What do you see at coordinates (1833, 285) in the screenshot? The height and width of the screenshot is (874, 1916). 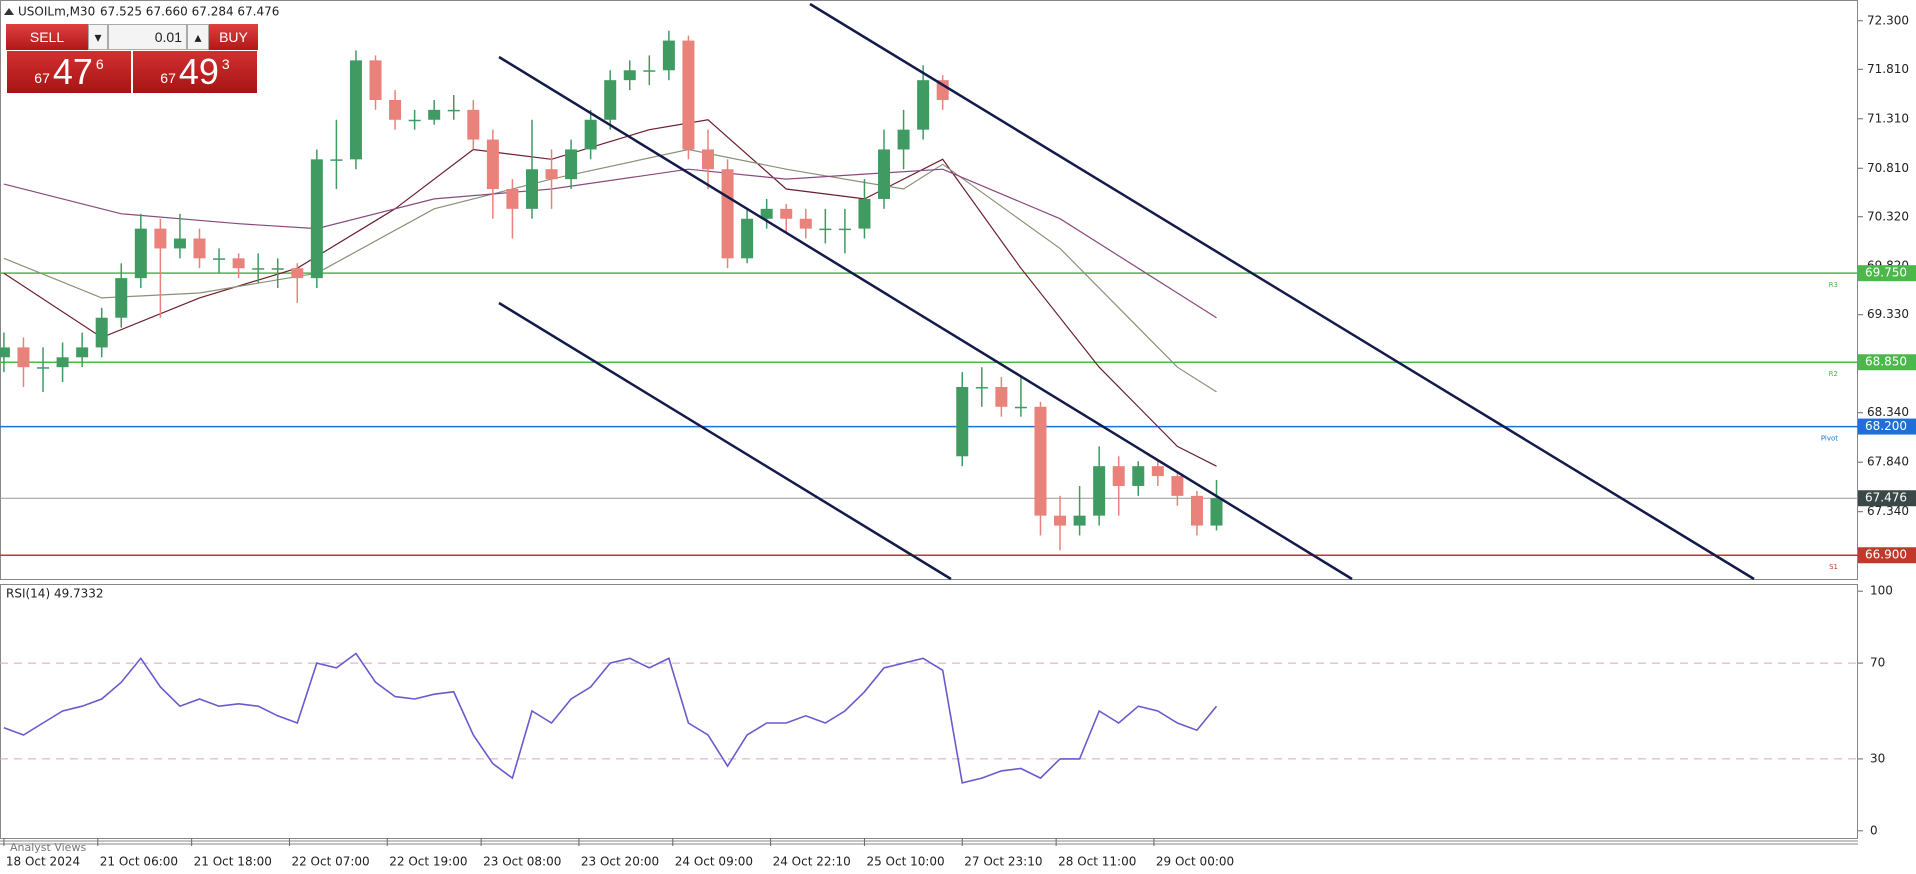 I see `level-tag: R3` at bounding box center [1833, 285].